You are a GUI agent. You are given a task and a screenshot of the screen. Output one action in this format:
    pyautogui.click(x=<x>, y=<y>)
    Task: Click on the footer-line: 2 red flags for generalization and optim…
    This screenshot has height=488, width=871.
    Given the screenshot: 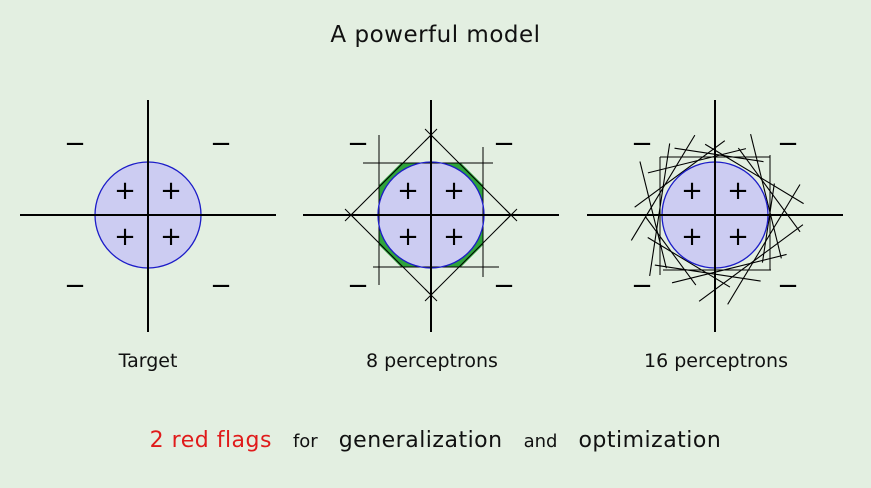 What is the action you would take?
    pyautogui.click(x=435, y=440)
    